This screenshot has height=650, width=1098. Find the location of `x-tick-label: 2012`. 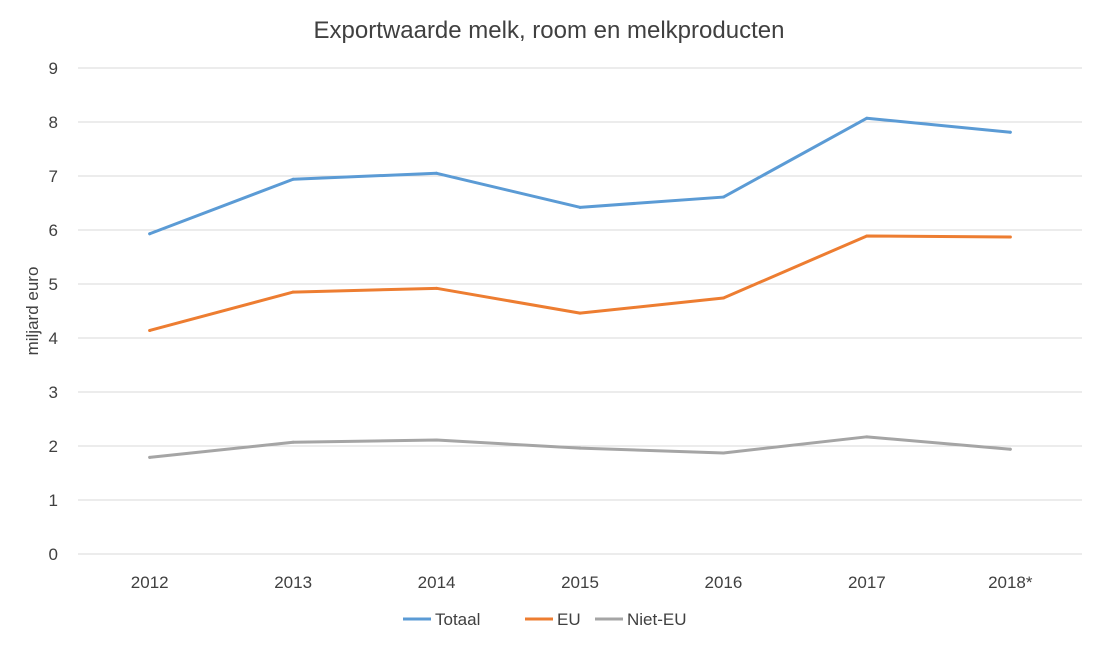

x-tick-label: 2012 is located at coordinates (150, 582).